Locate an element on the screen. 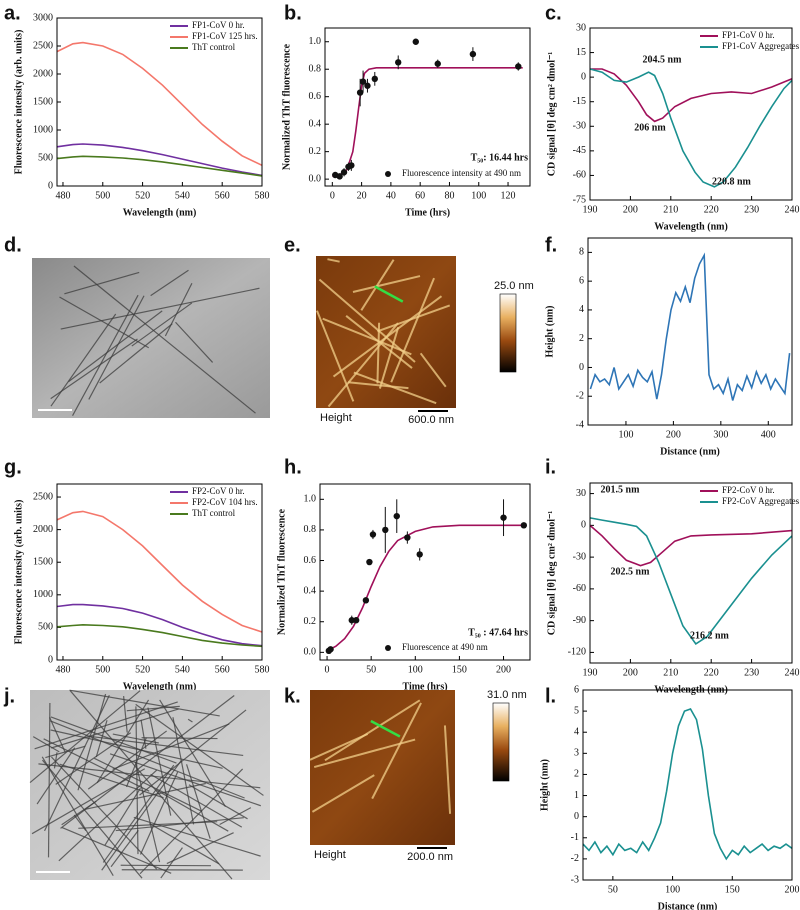  legend-label: ThT control is located at coordinates (214, 47).